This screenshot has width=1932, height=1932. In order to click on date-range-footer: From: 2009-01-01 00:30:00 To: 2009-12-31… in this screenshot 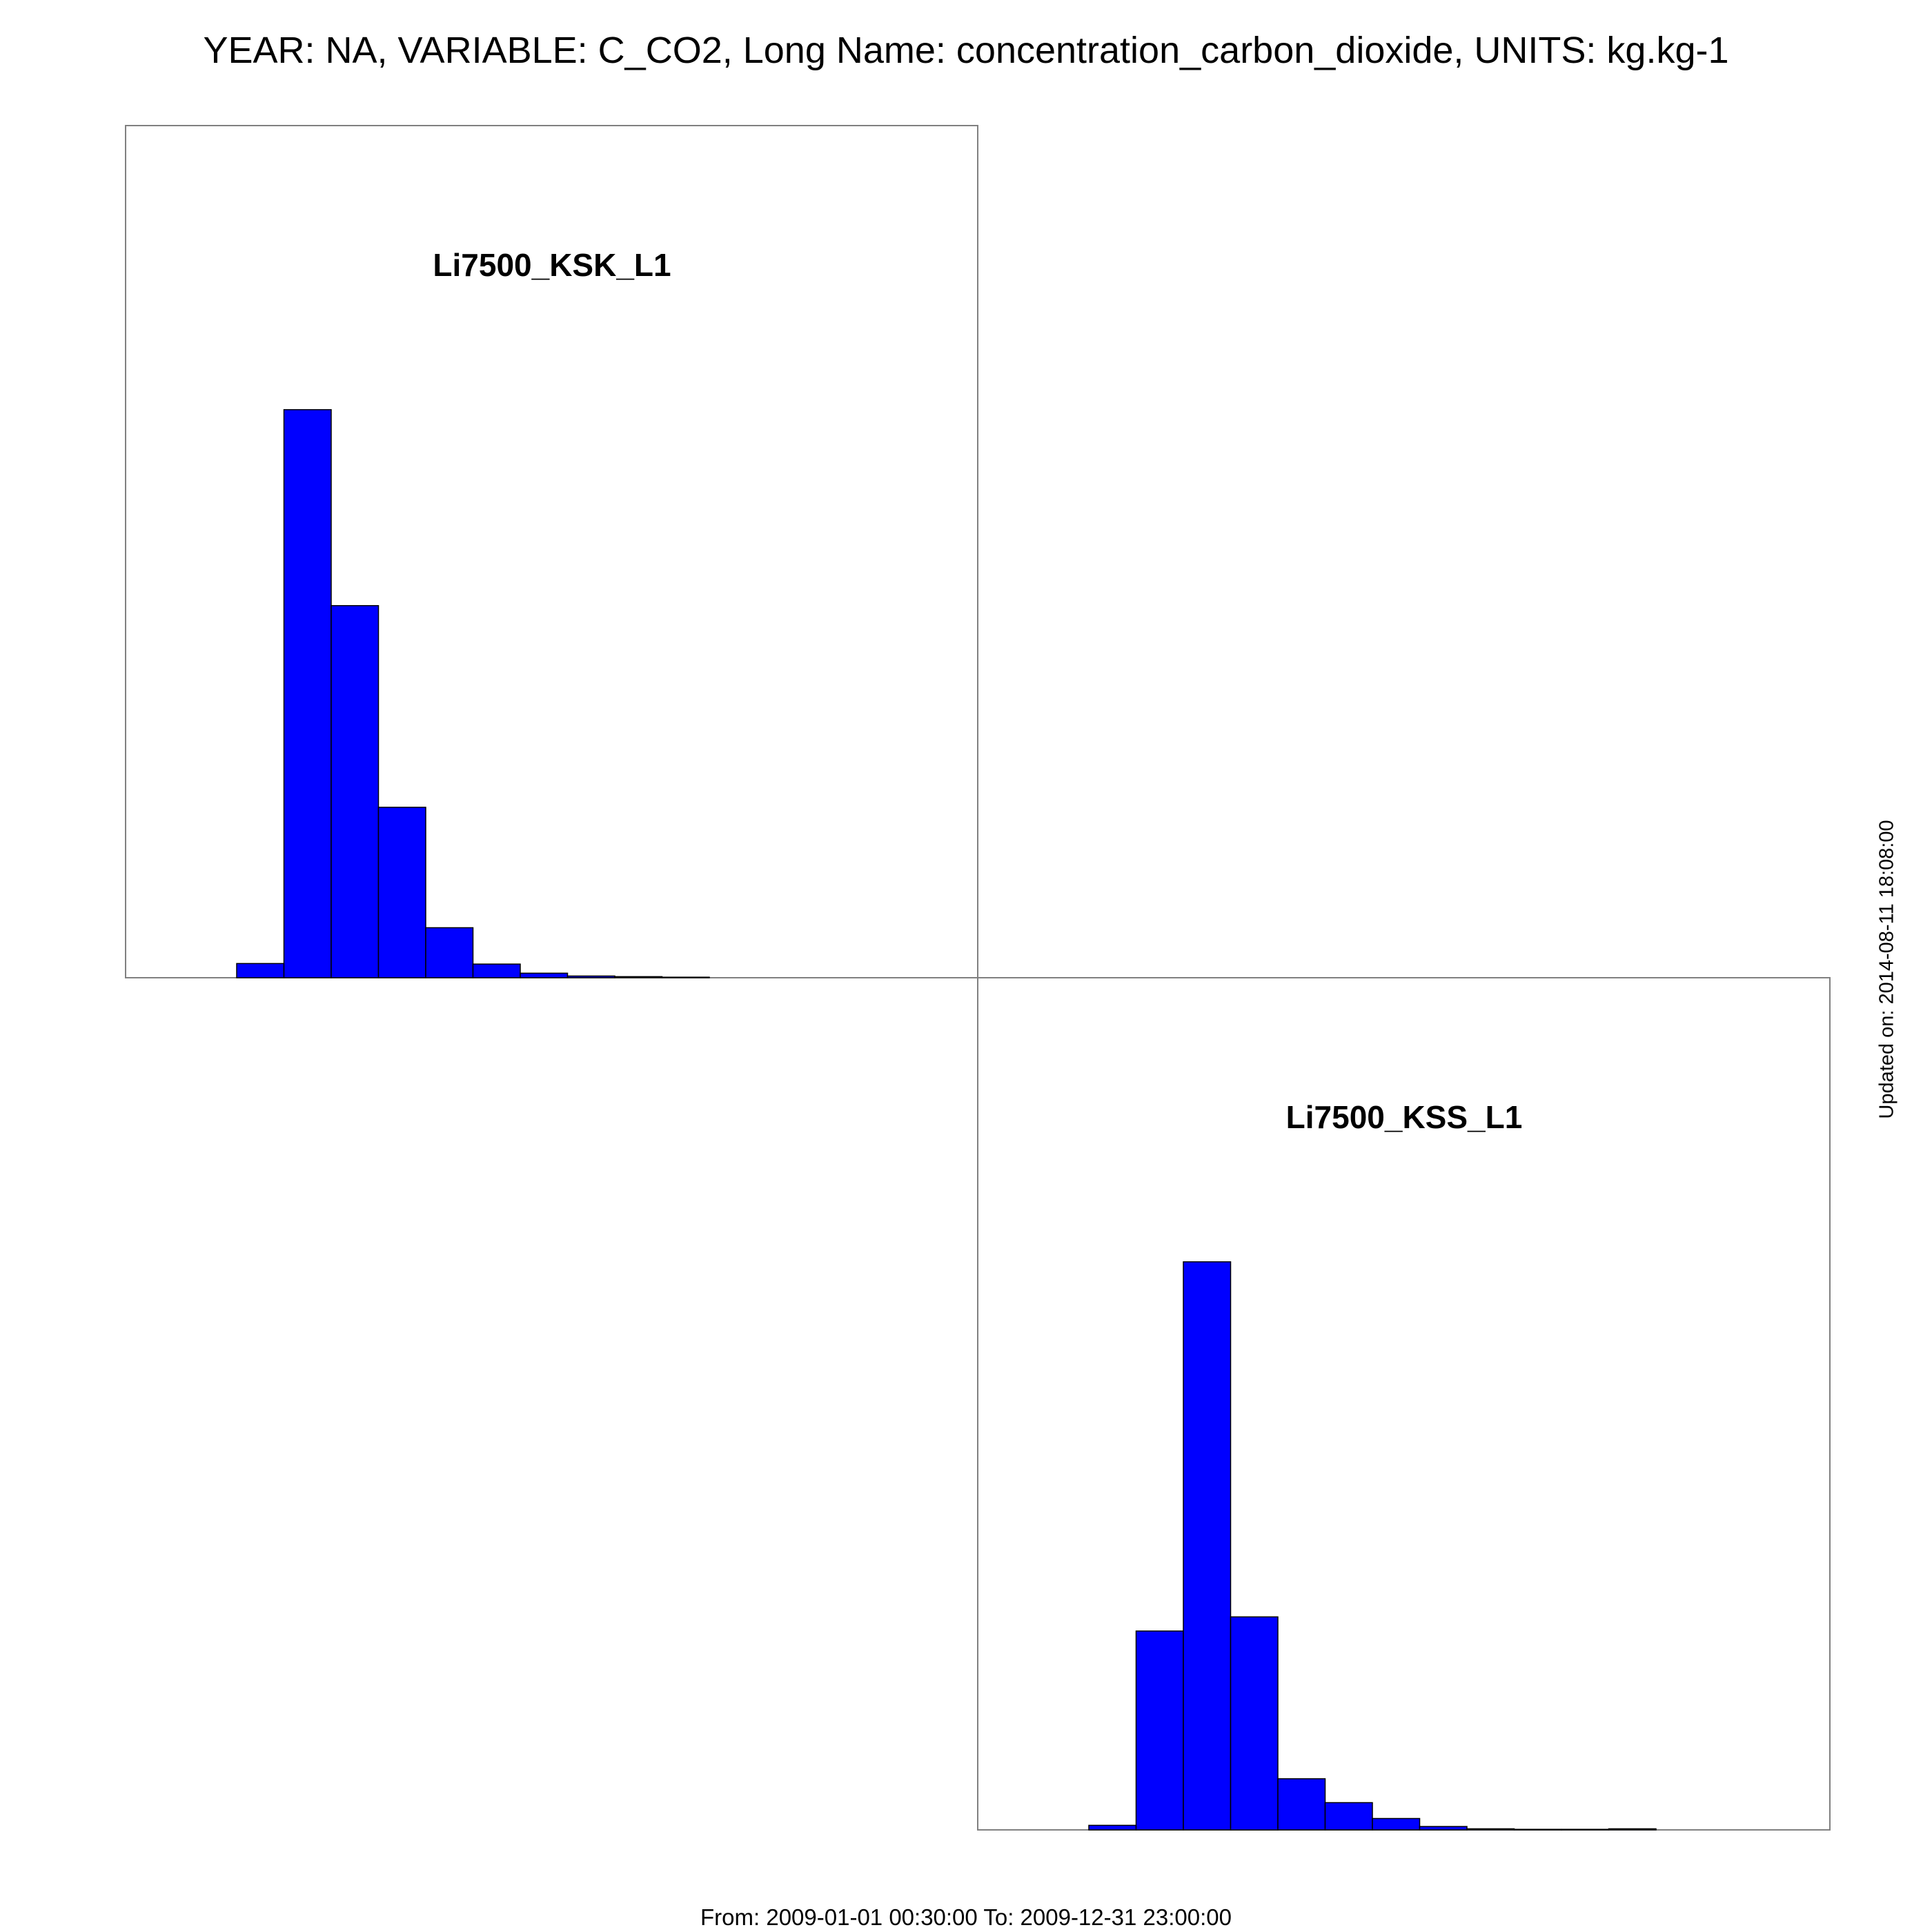, I will do `click(966, 1917)`.